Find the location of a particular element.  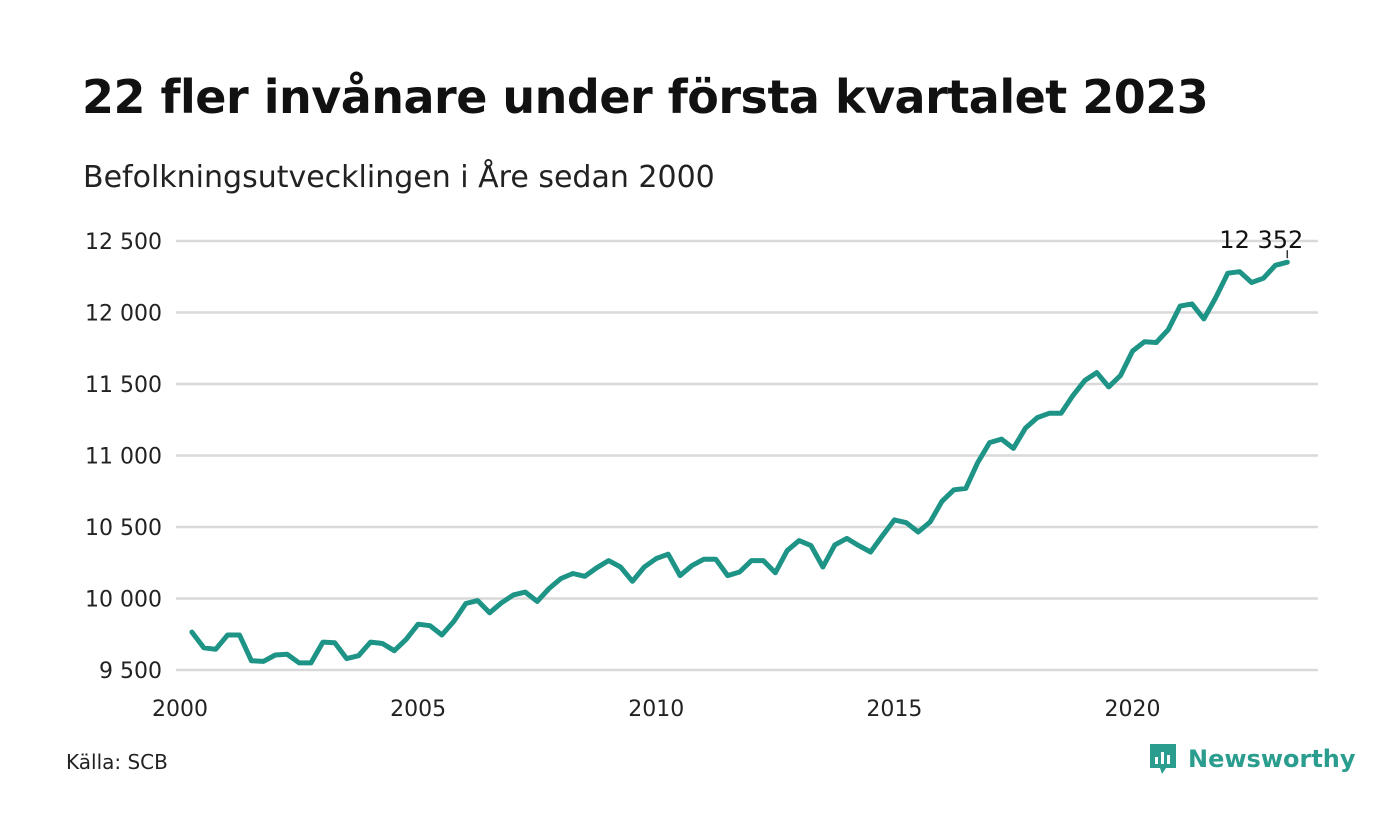

x-tick-label: 2000 is located at coordinates (180, 709).